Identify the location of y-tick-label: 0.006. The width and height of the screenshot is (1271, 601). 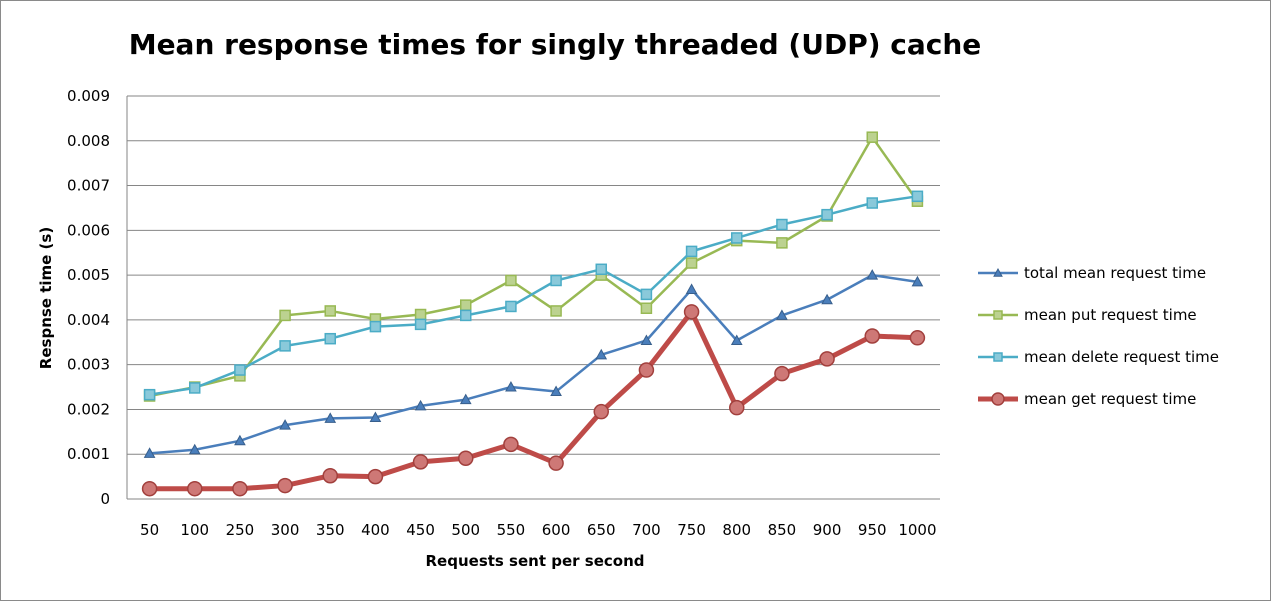
(88, 230).